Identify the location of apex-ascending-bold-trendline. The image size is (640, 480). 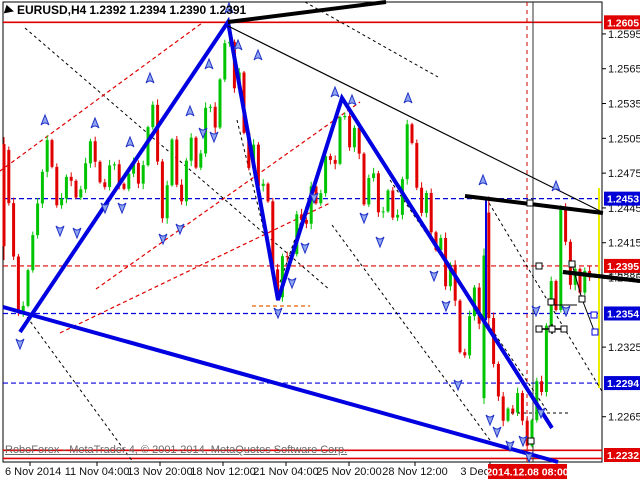
(307, 12).